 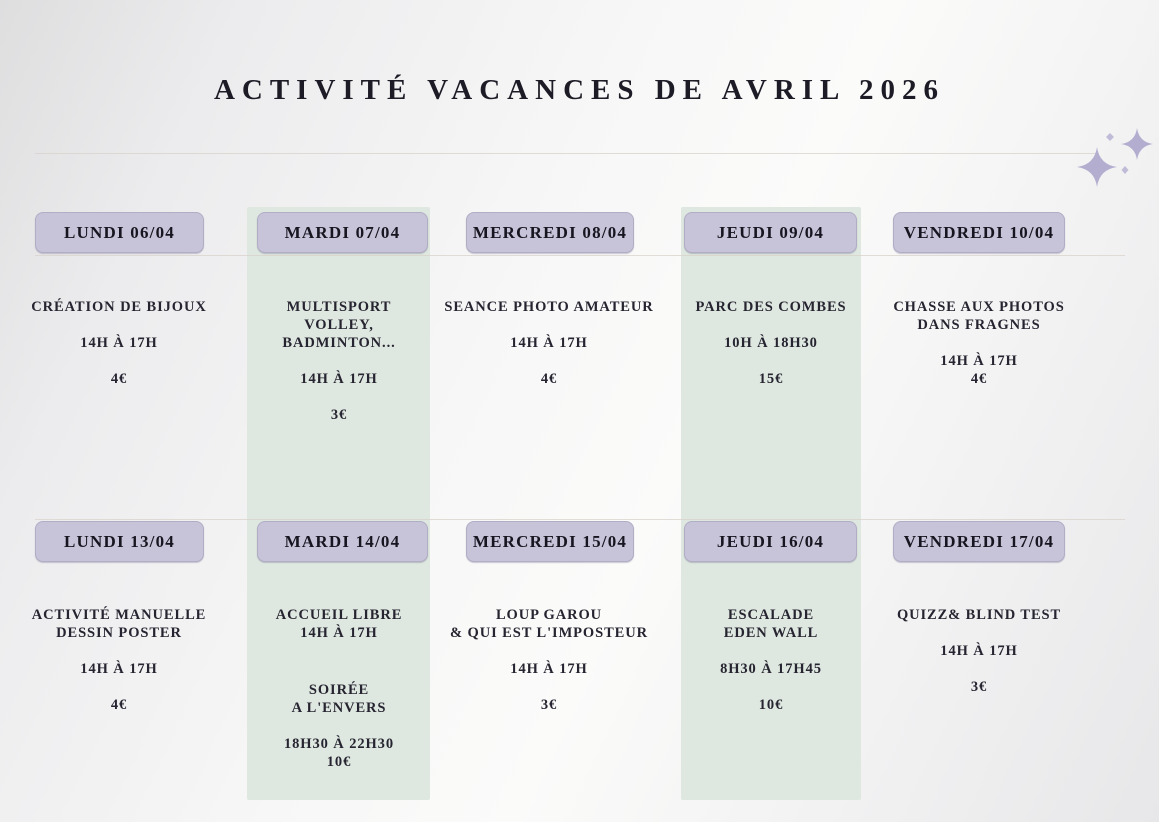 What do you see at coordinates (979, 541) in the screenshot?
I see `day-header: VENDREDI 17/04` at bounding box center [979, 541].